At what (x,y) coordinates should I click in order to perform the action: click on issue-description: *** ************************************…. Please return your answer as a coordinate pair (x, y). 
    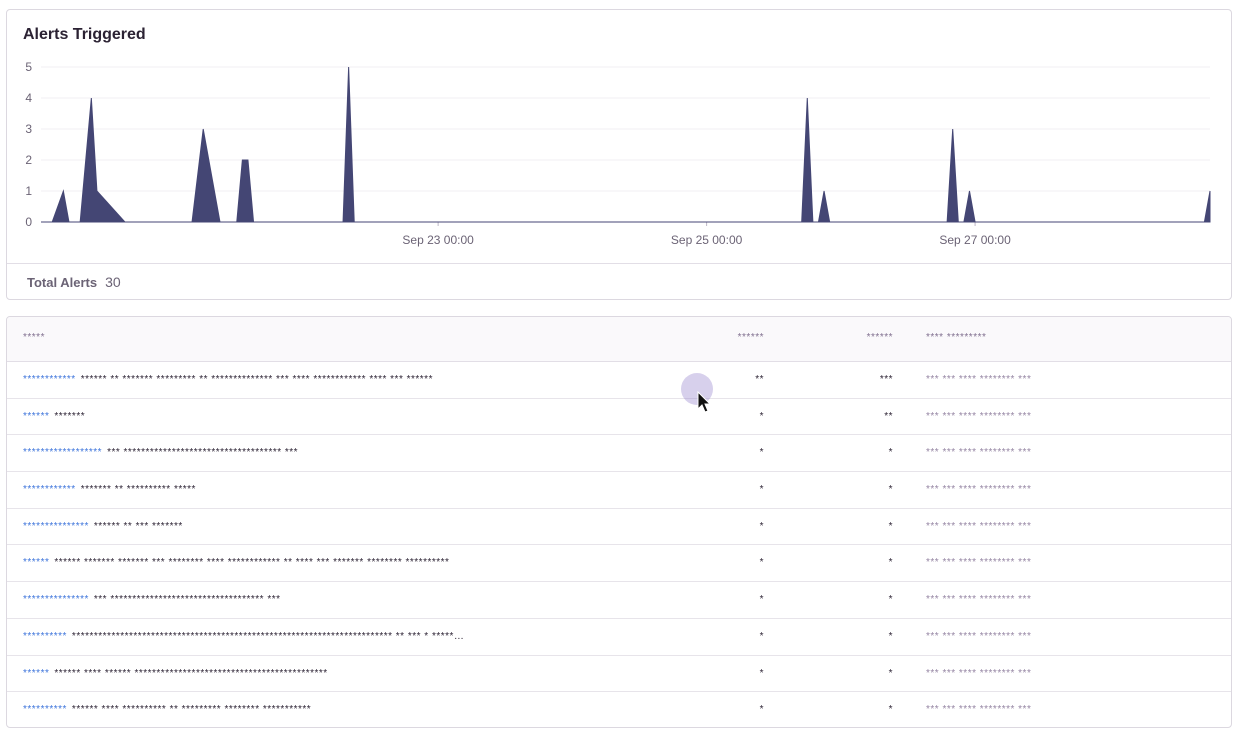
    Looking at the image, I should click on (203, 453).